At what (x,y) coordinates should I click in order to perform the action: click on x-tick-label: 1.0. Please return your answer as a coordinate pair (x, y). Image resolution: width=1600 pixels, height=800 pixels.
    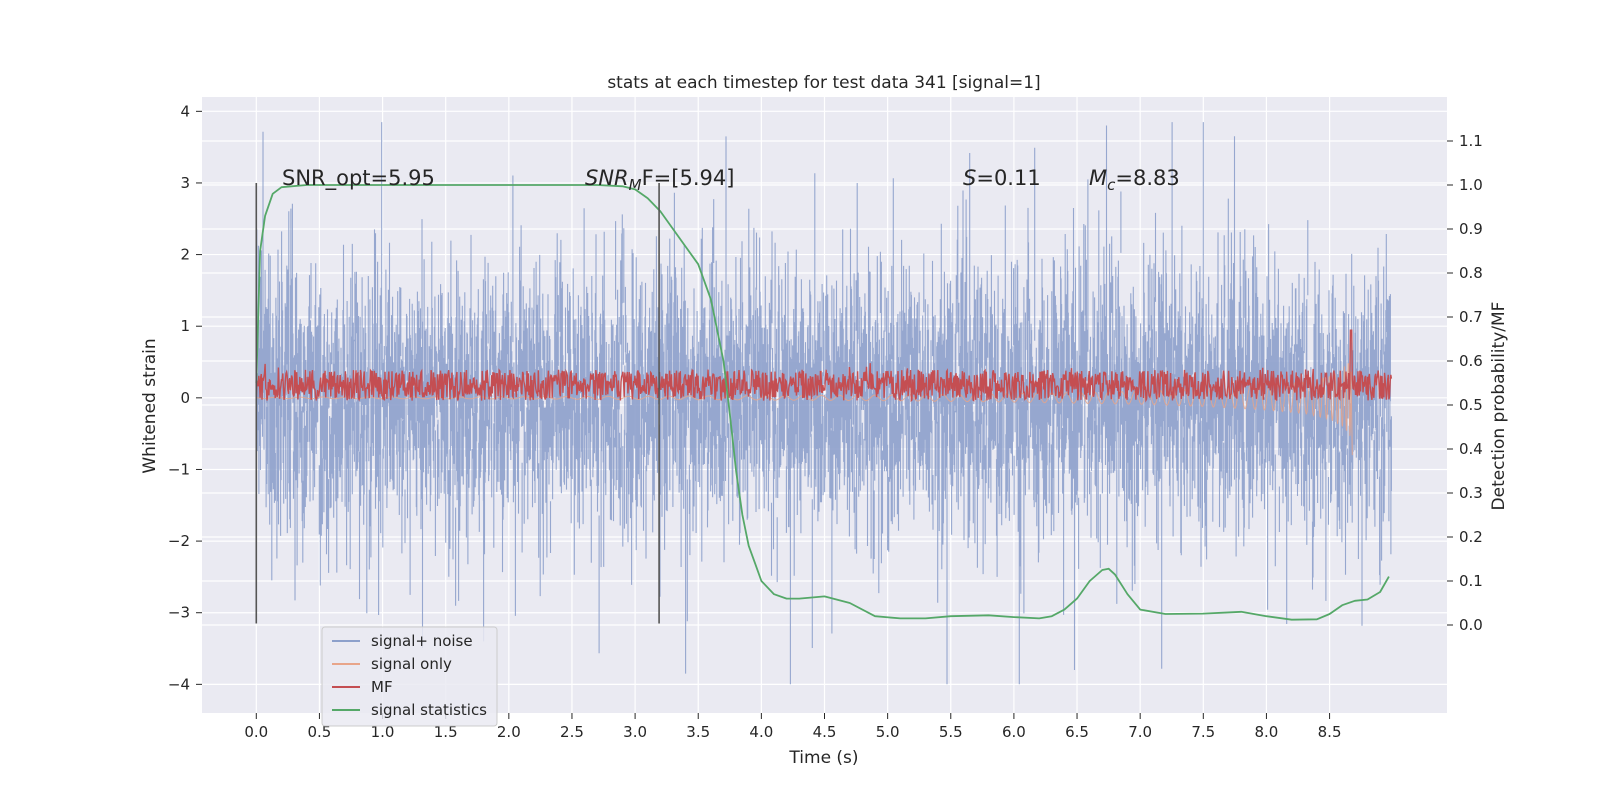
    Looking at the image, I should click on (383, 732).